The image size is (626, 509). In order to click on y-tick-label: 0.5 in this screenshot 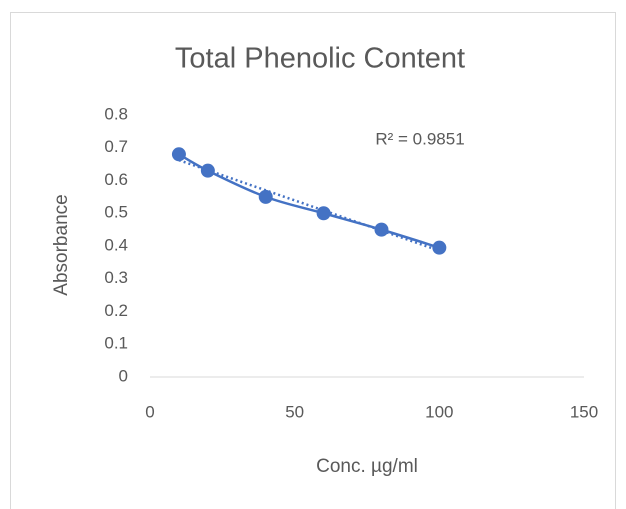, I will do `click(116, 212)`.